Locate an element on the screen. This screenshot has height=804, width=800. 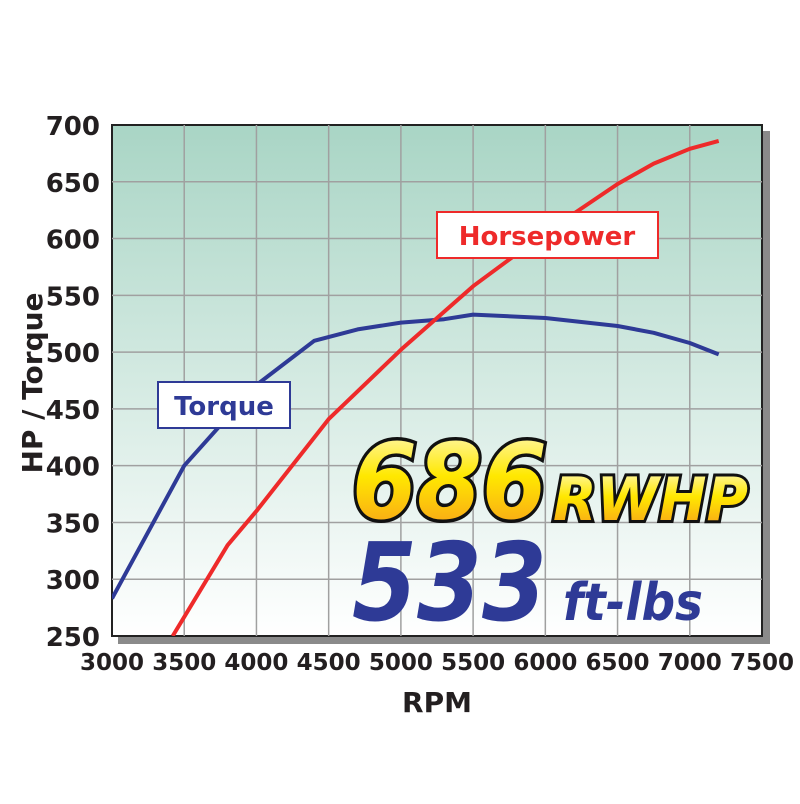
x-axis: 3000 3500 4000 4500 5000 5500 6000 6500 7000 7500 is located at coordinates (437, 663).